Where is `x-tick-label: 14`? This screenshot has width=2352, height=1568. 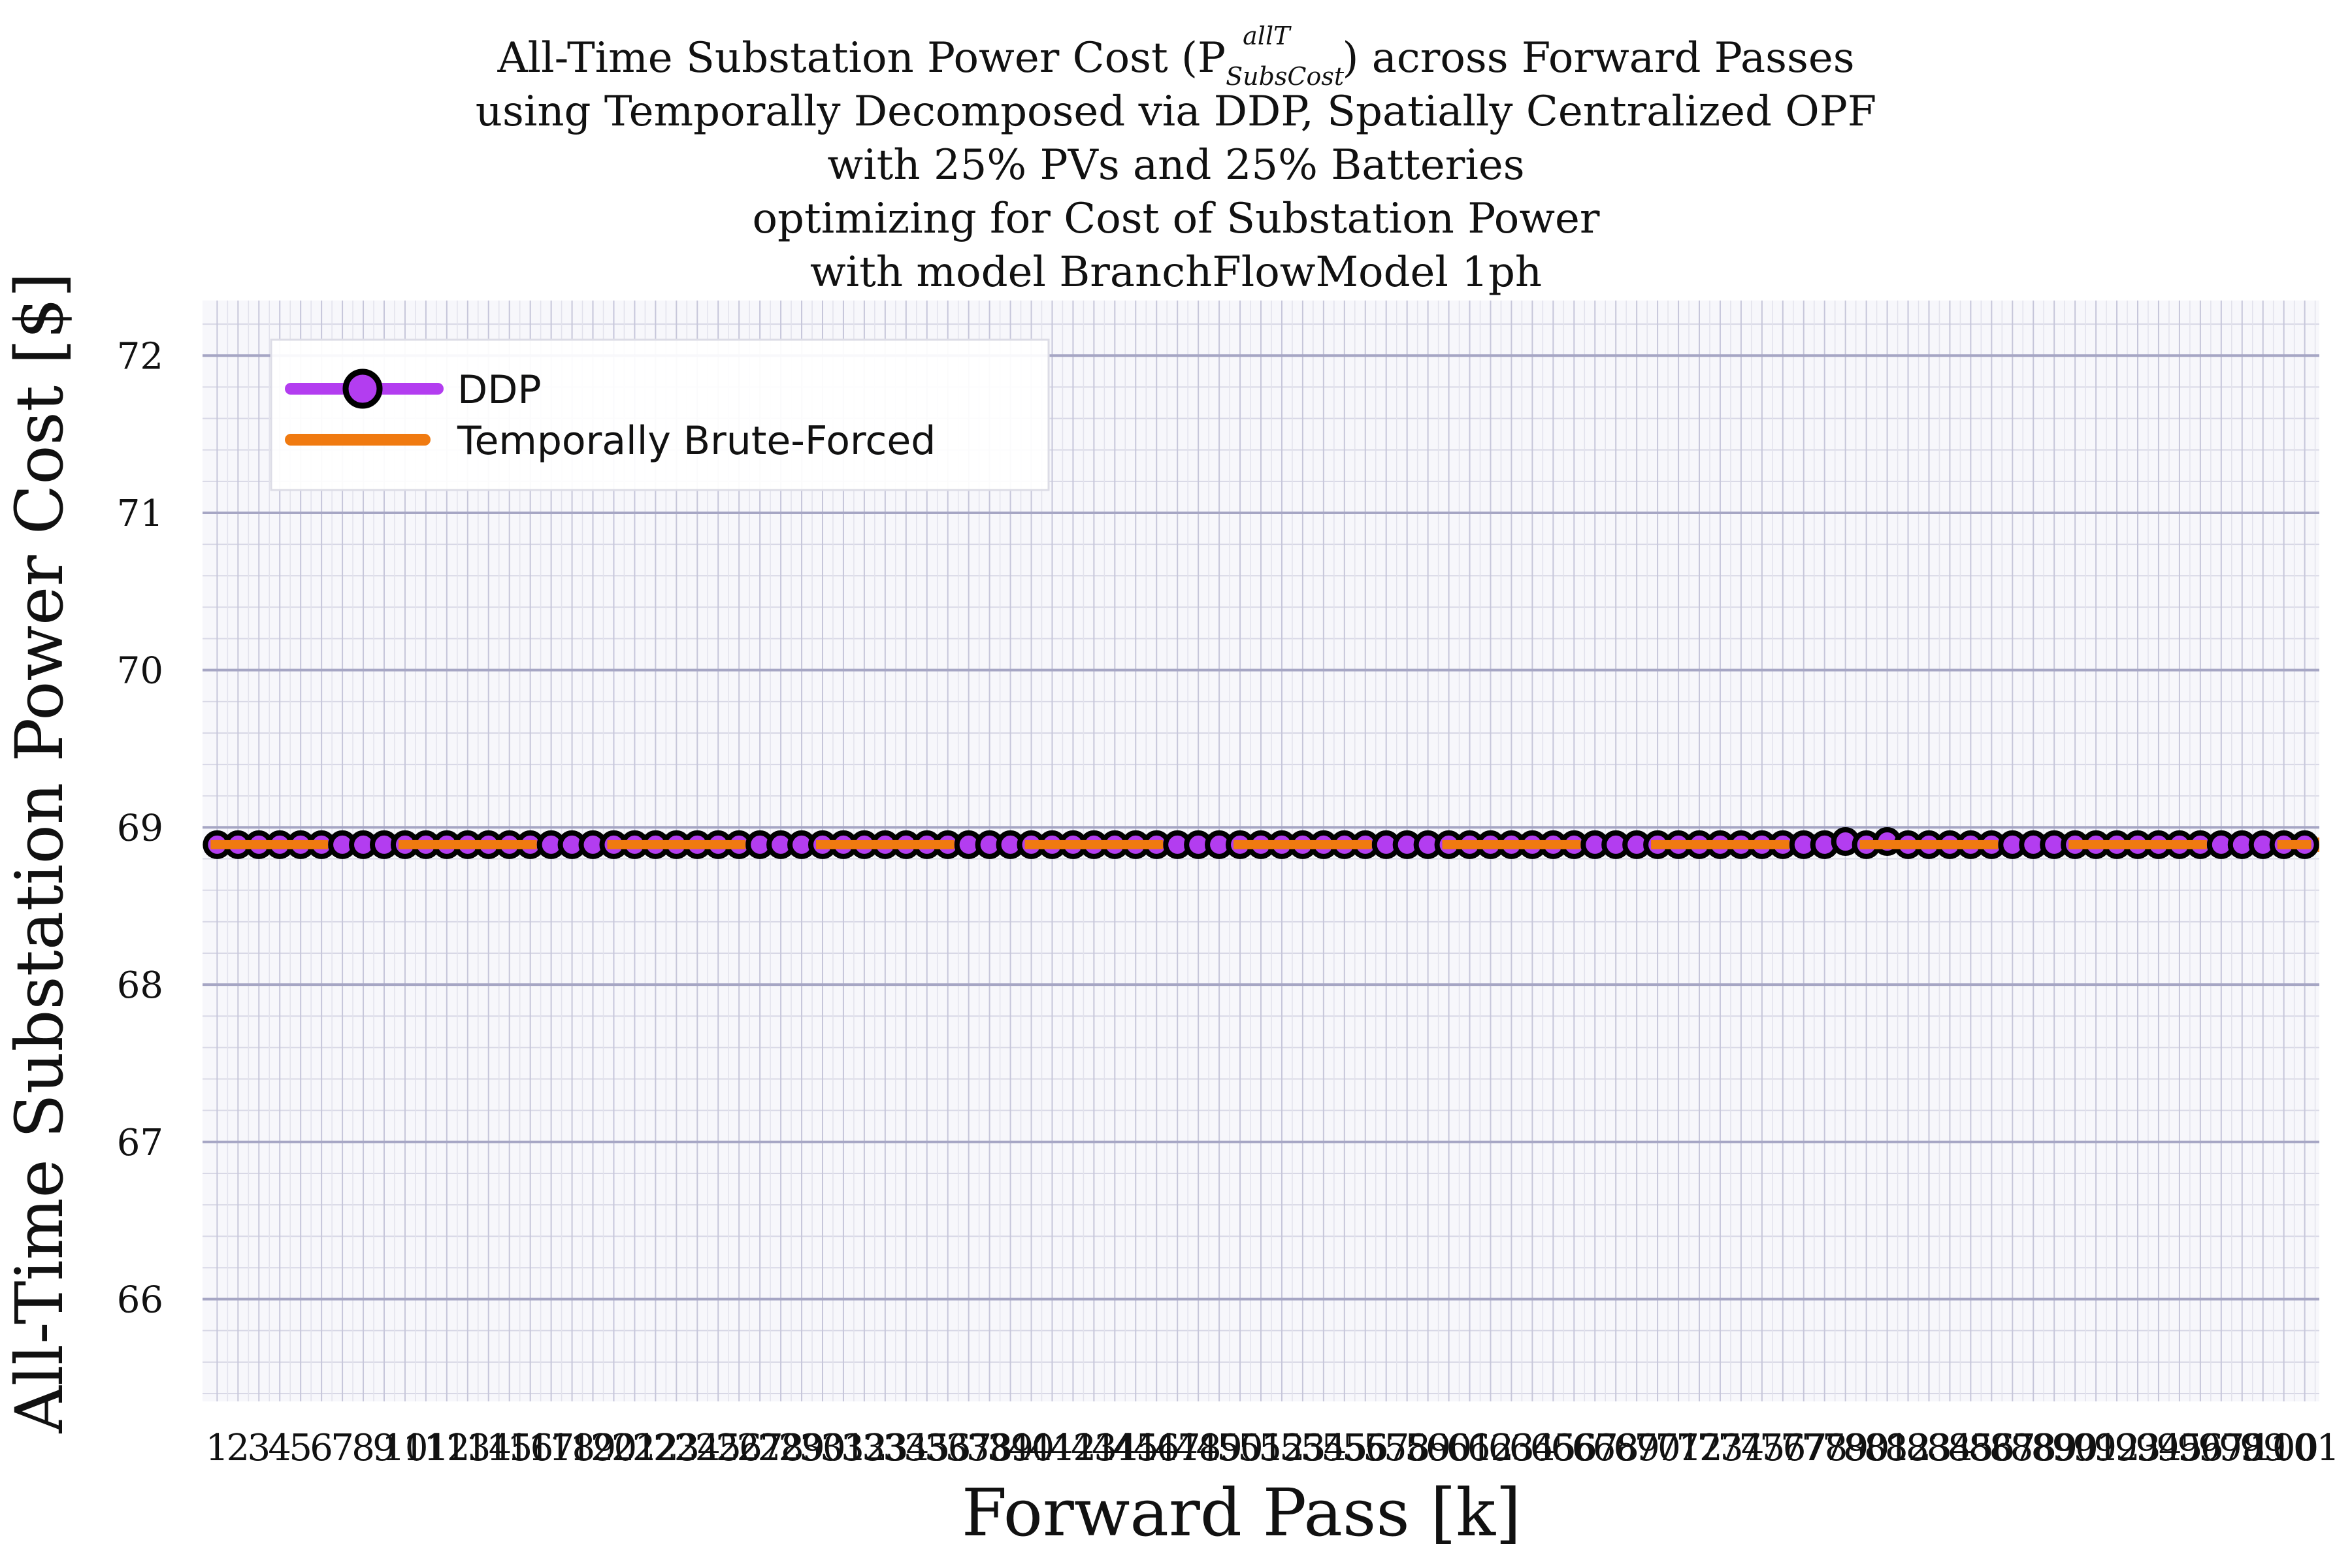 x-tick-label: 14 is located at coordinates (488, 1448).